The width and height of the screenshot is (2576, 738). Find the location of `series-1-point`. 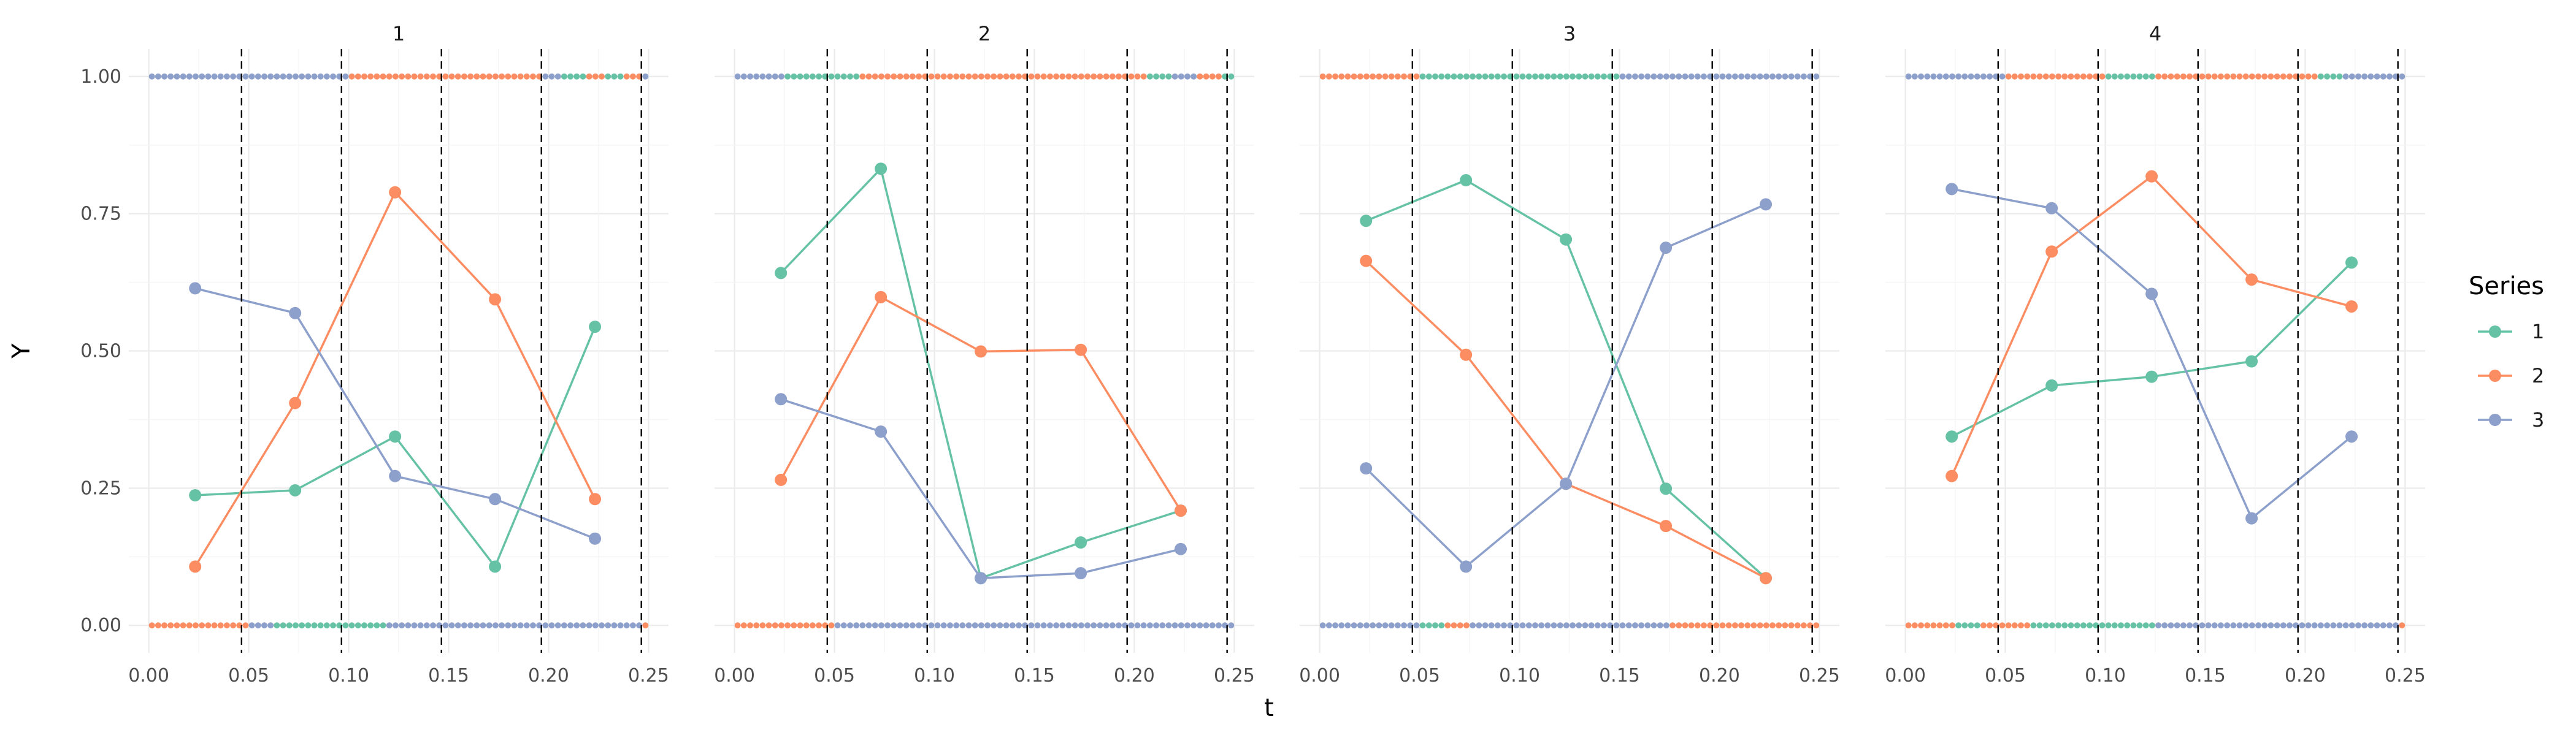

series-1-point is located at coordinates (1666, 488).